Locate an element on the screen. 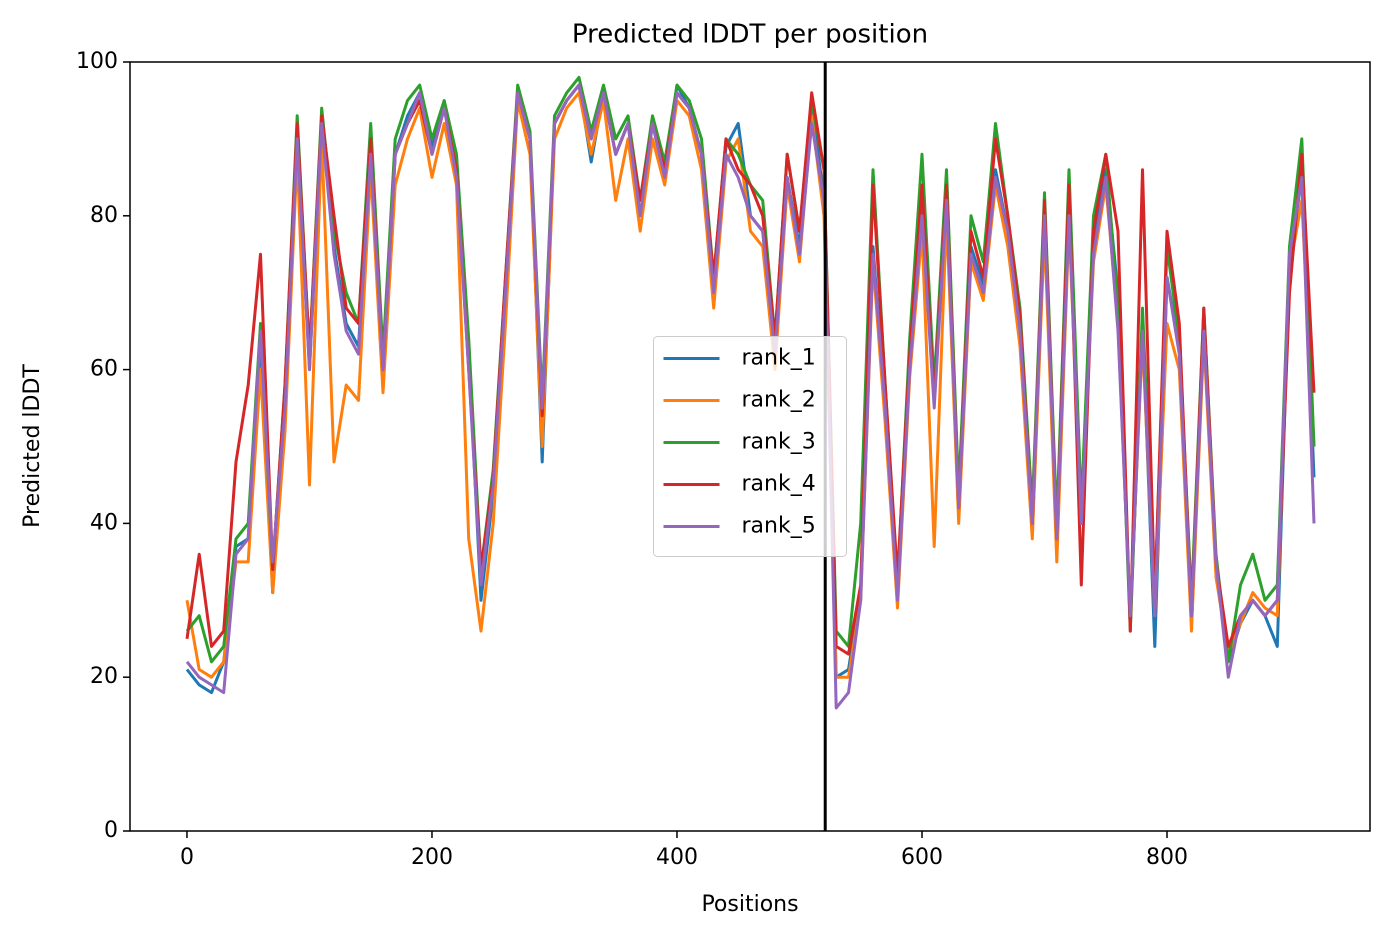  y-tick-label: 80 is located at coordinates (104, 215).